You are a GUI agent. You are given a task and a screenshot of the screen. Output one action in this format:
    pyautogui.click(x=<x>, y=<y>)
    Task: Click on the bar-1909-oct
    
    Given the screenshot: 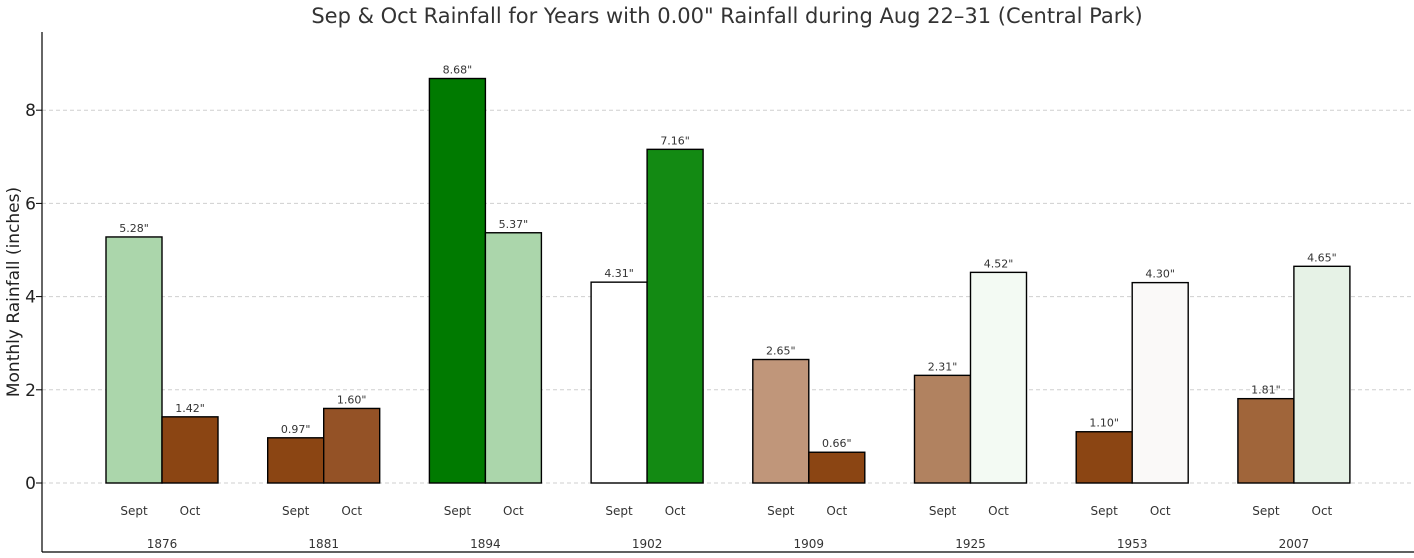 What is the action you would take?
    pyautogui.click(x=837, y=467)
    